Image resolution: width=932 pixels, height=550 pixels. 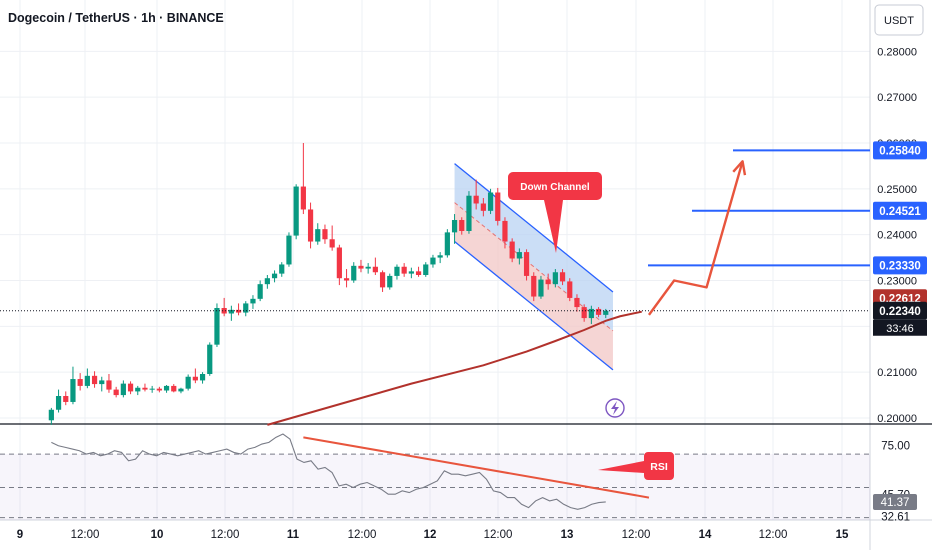 What do you see at coordinates (20, 535) in the screenshot?
I see `time-tick-label: 9` at bounding box center [20, 535].